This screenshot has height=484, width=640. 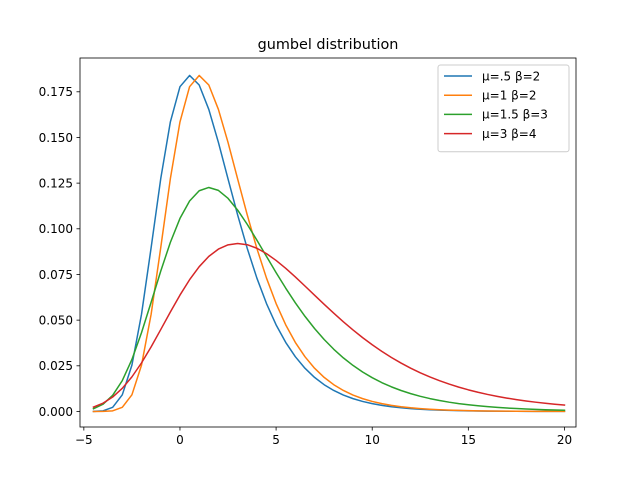 What do you see at coordinates (59, 252) in the screenshot?
I see `y-axis-ticks: 0.000 0.025 0.050 0.075 0.100 0.125 0.150 0.175` at bounding box center [59, 252].